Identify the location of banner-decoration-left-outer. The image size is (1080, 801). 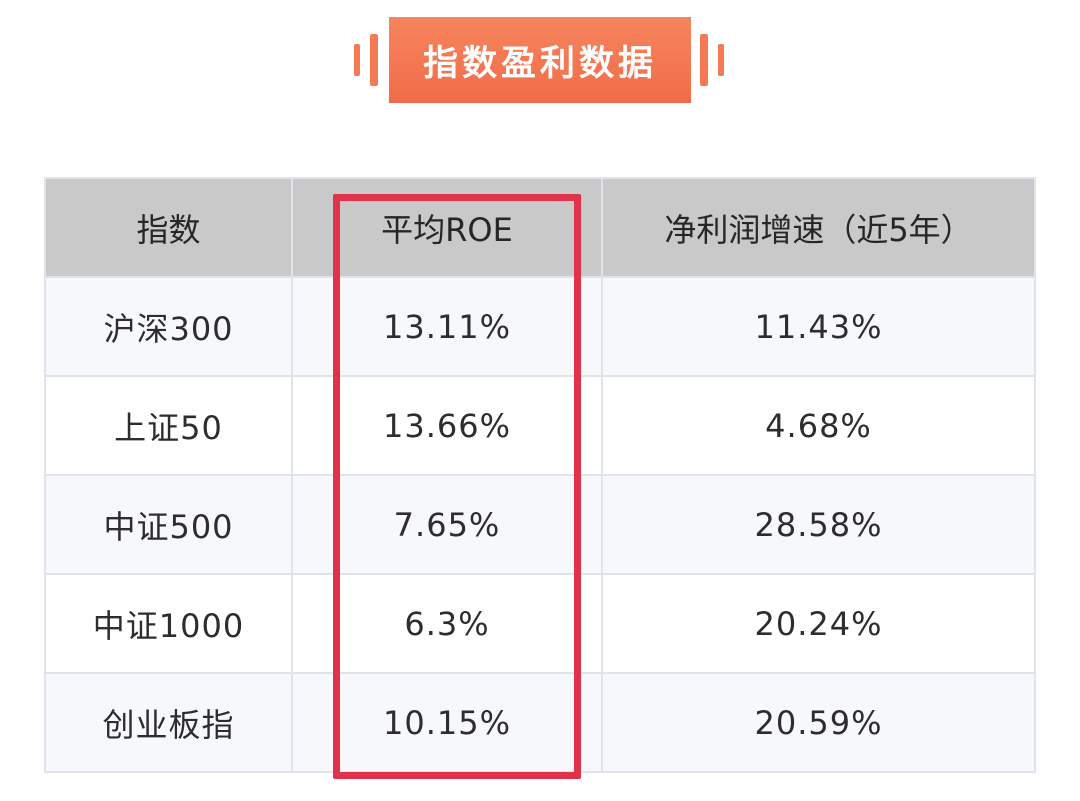
(357, 60).